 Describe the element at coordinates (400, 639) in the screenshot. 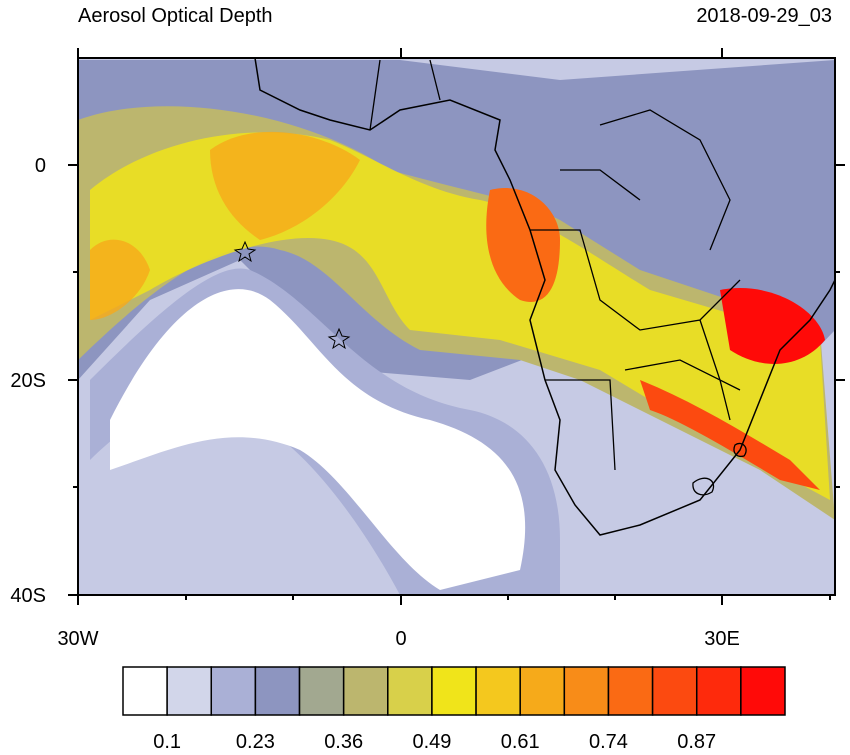

I see `lon-label: 0` at that location.